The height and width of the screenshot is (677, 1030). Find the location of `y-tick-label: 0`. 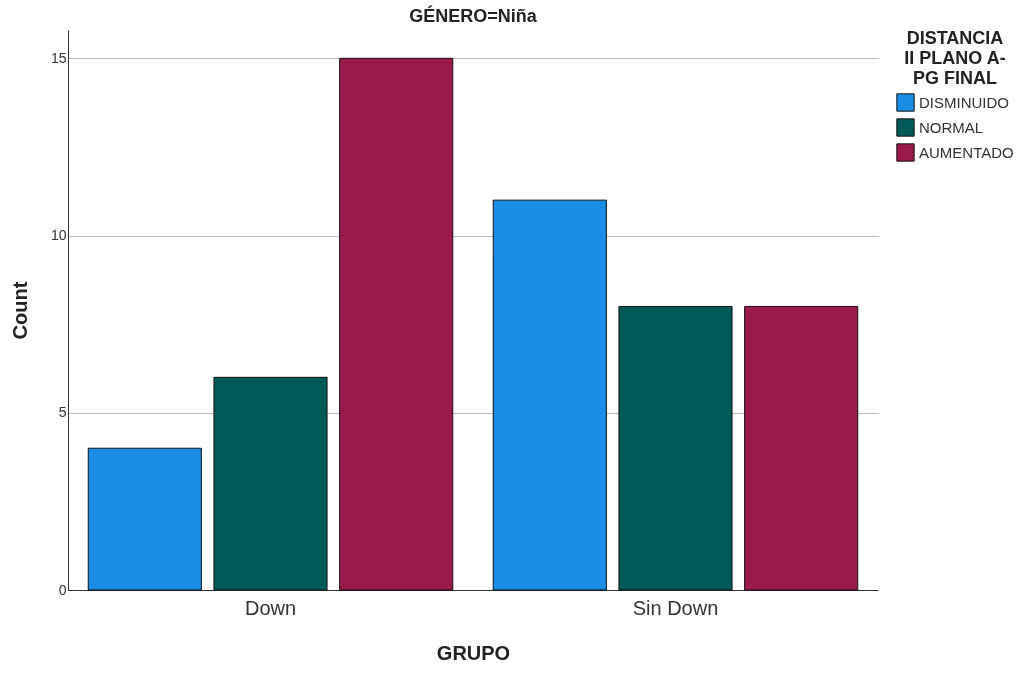

y-tick-label: 0 is located at coordinates (62, 589).